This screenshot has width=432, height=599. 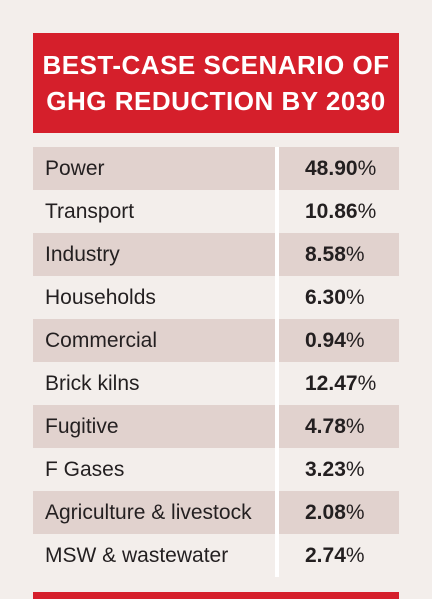 What do you see at coordinates (341, 383) in the screenshot?
I see `sector-value: 12.47%` at bounding box center [341, 383].